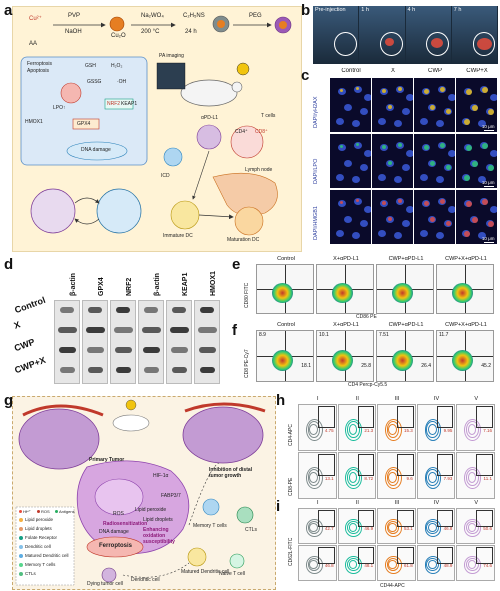  I want to click on g-legend-top-item: Hf⁴⁺, so click(25, 511).